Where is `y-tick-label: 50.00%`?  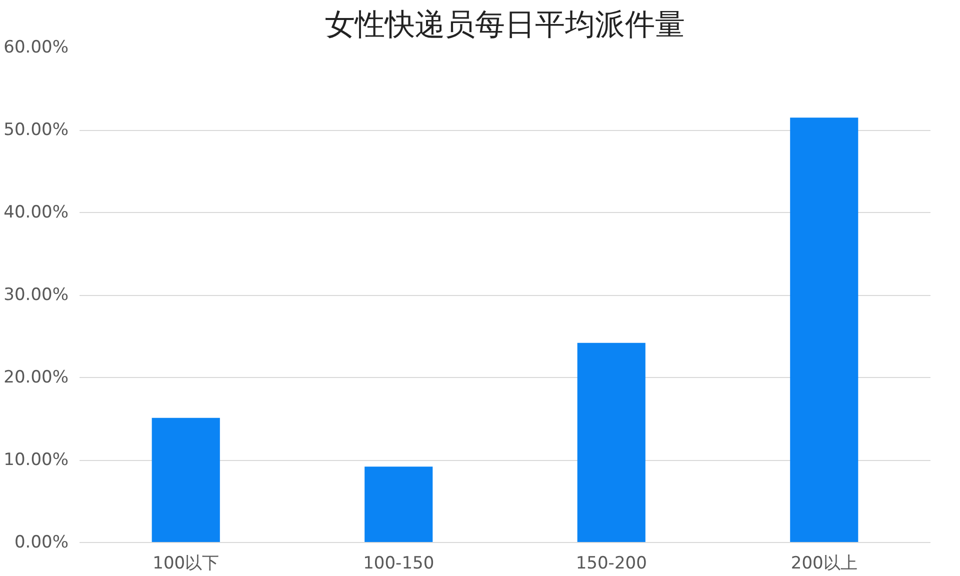 y-tick-label: 50.00% is located at coordinates (36, 130).